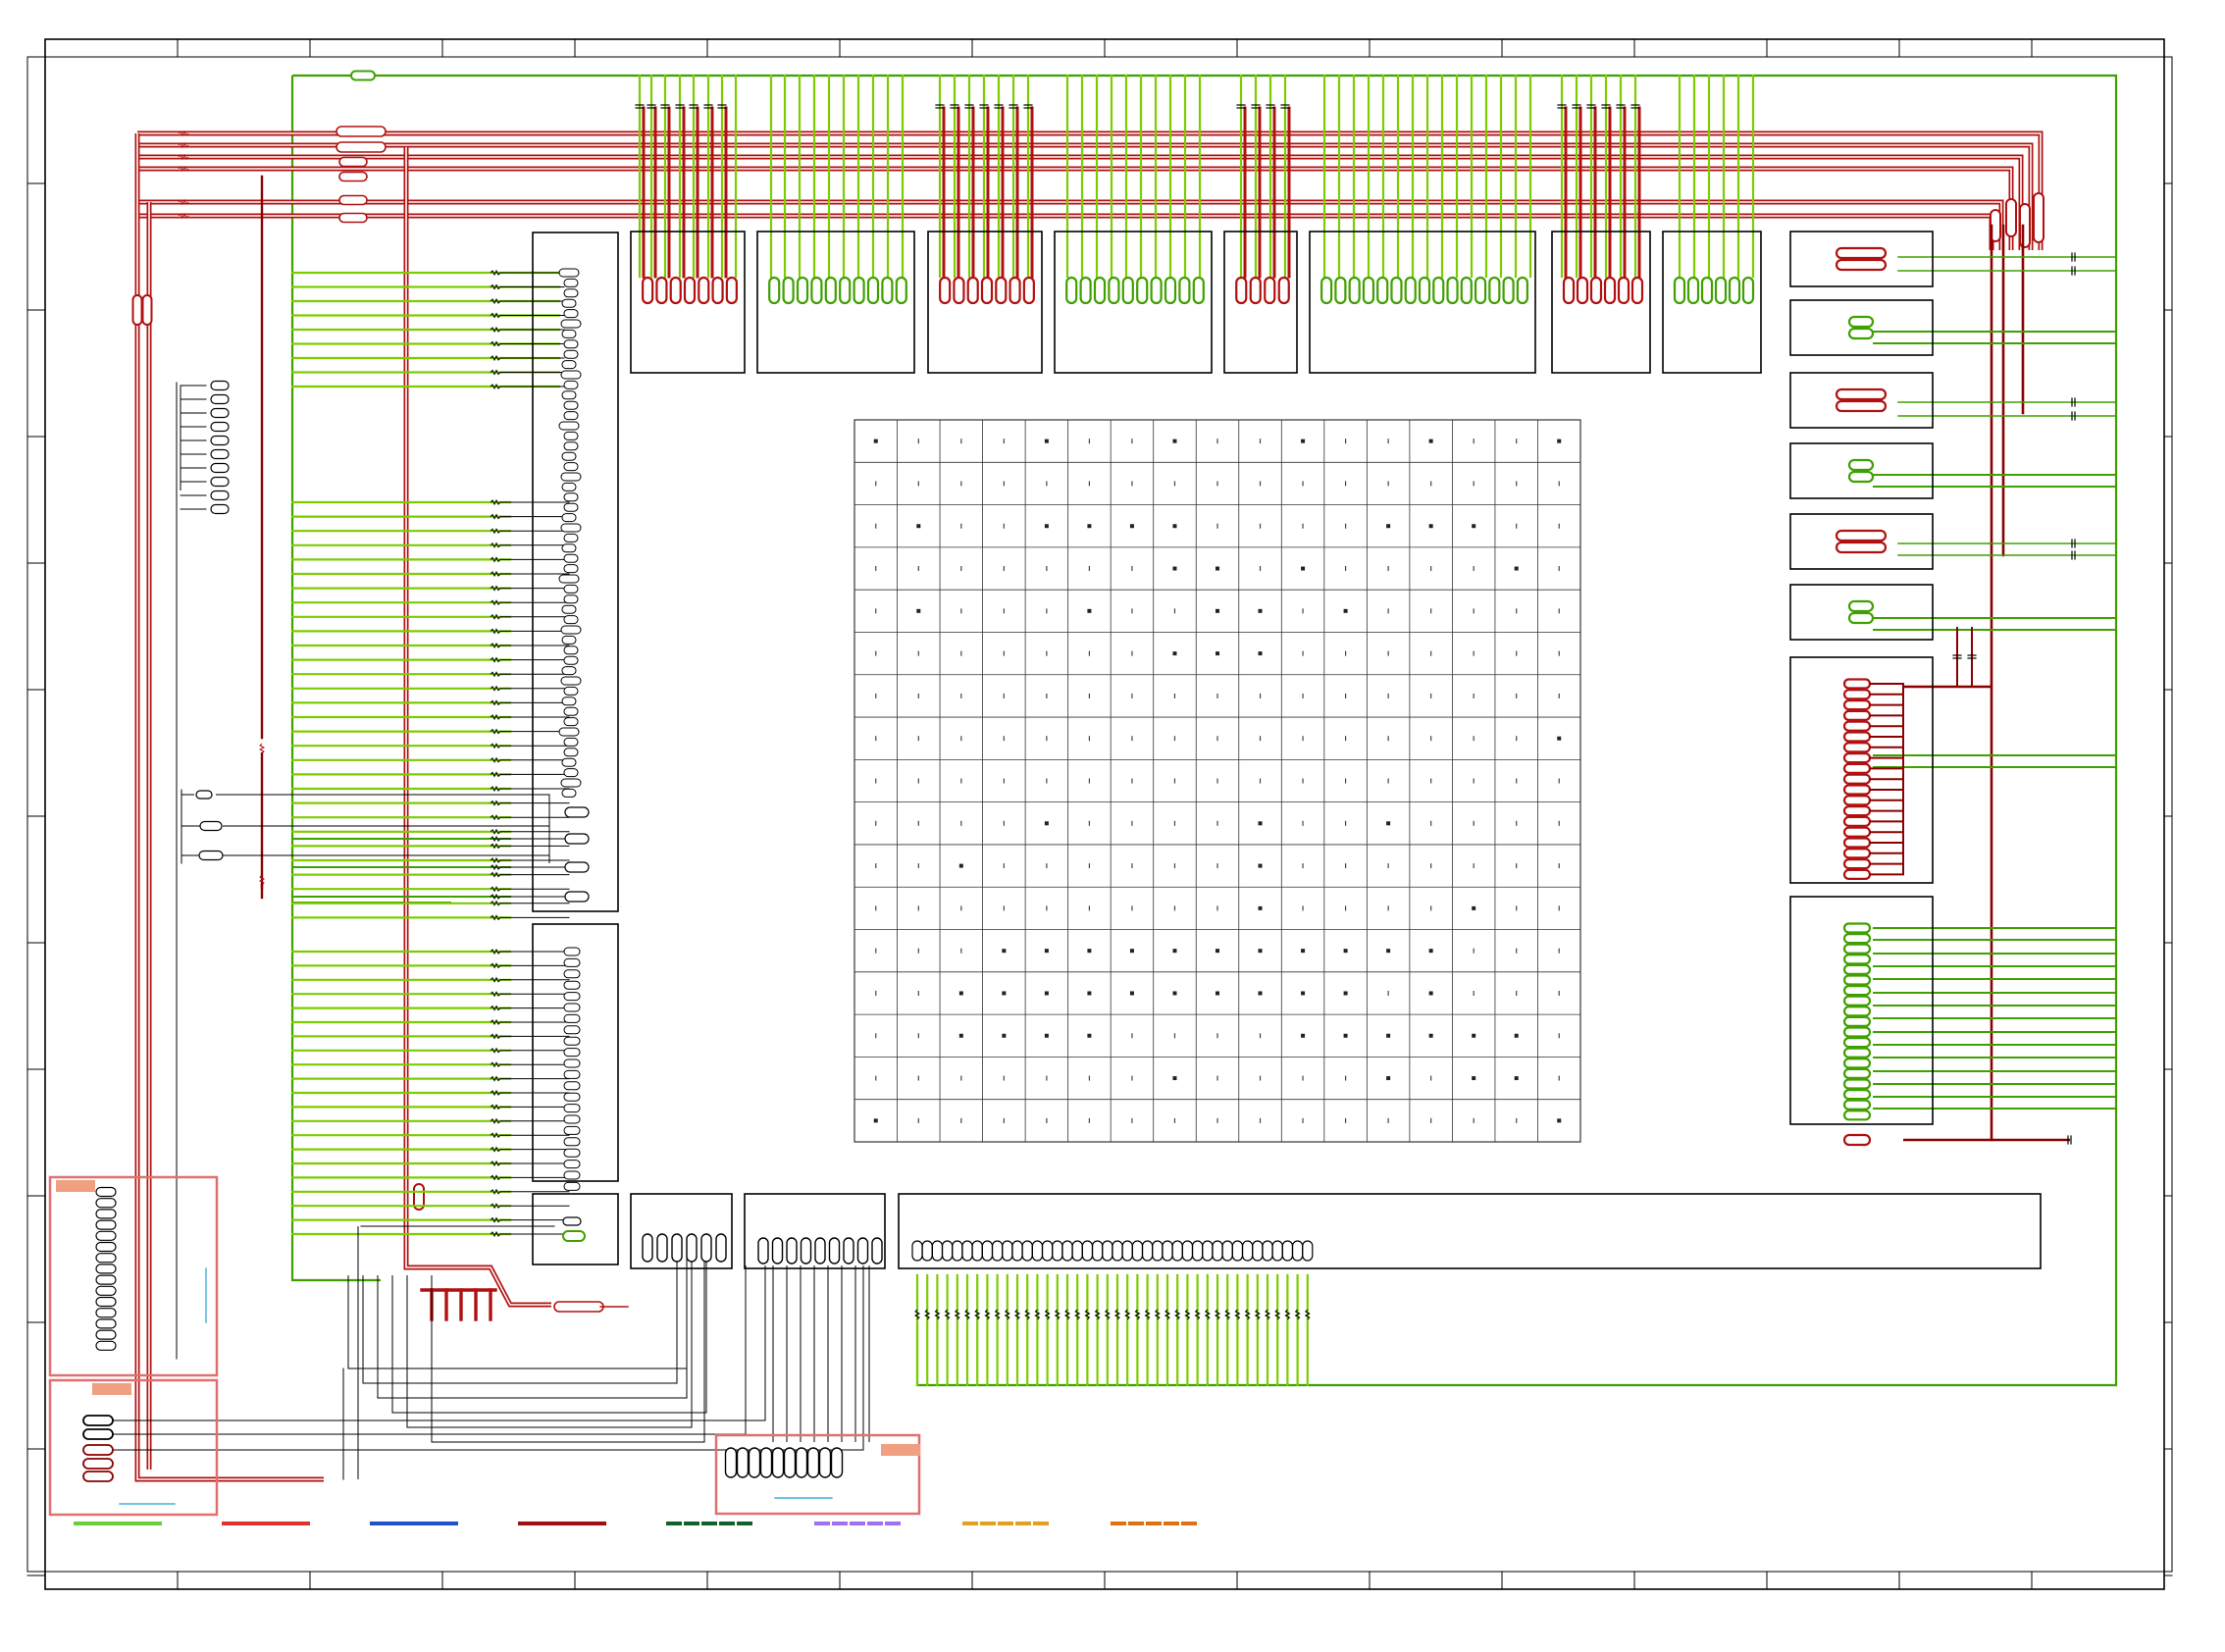 The width and height of the screenshot is (2225, 1652). What do you see at coordinates (335, 679) in the screenshot?
I see `green-ring-left` at bounding box center [335, 679].